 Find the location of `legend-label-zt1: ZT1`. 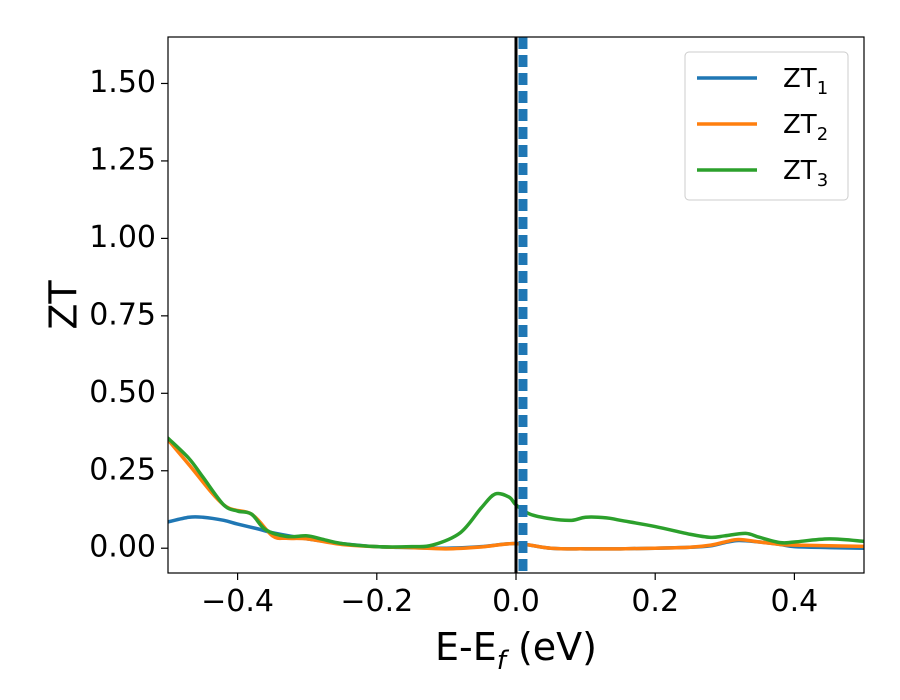

legend-label-zt1: ZT1 is located at coordinates (805, 81).